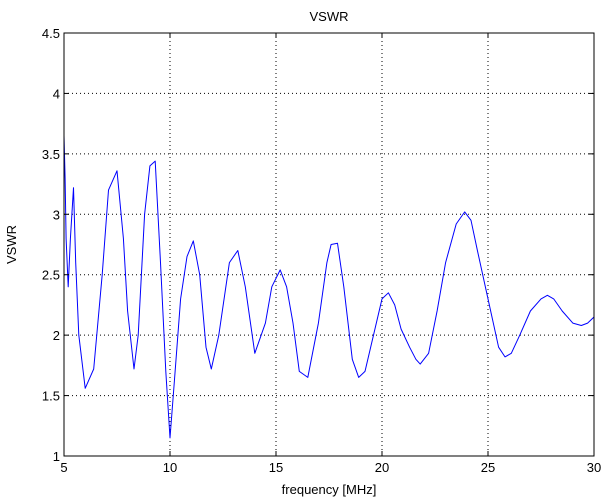 This screenshot has height=502, width=603. I want to click on chart-title: VSWR, so click(329, 16).